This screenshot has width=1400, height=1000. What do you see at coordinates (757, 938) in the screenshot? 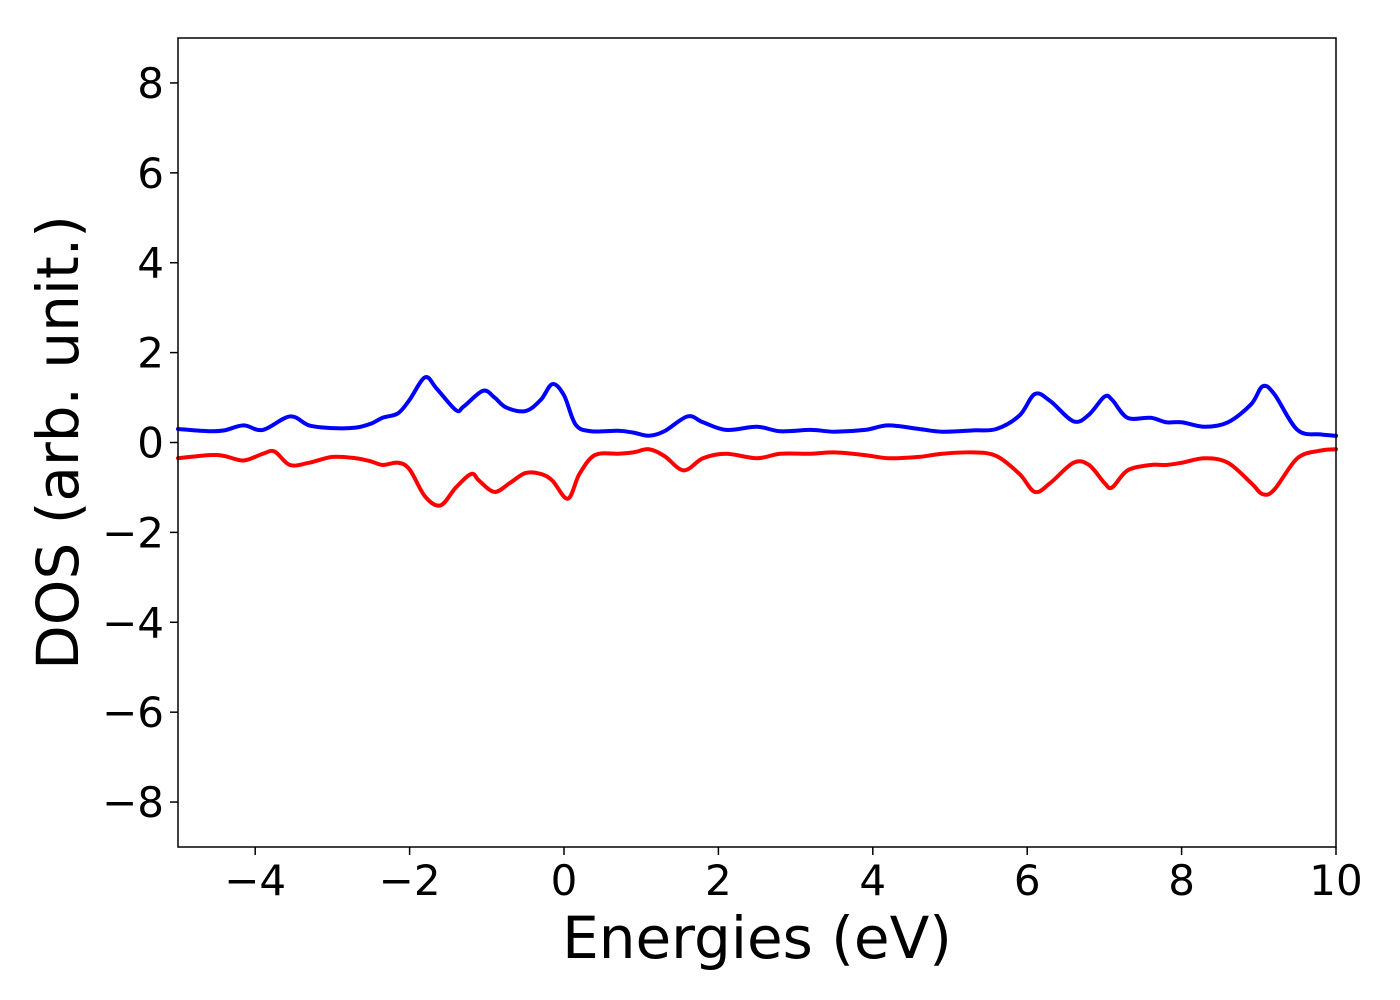
I see `x-axis-label: Energies (eV)` at bounding box center [757, 938].